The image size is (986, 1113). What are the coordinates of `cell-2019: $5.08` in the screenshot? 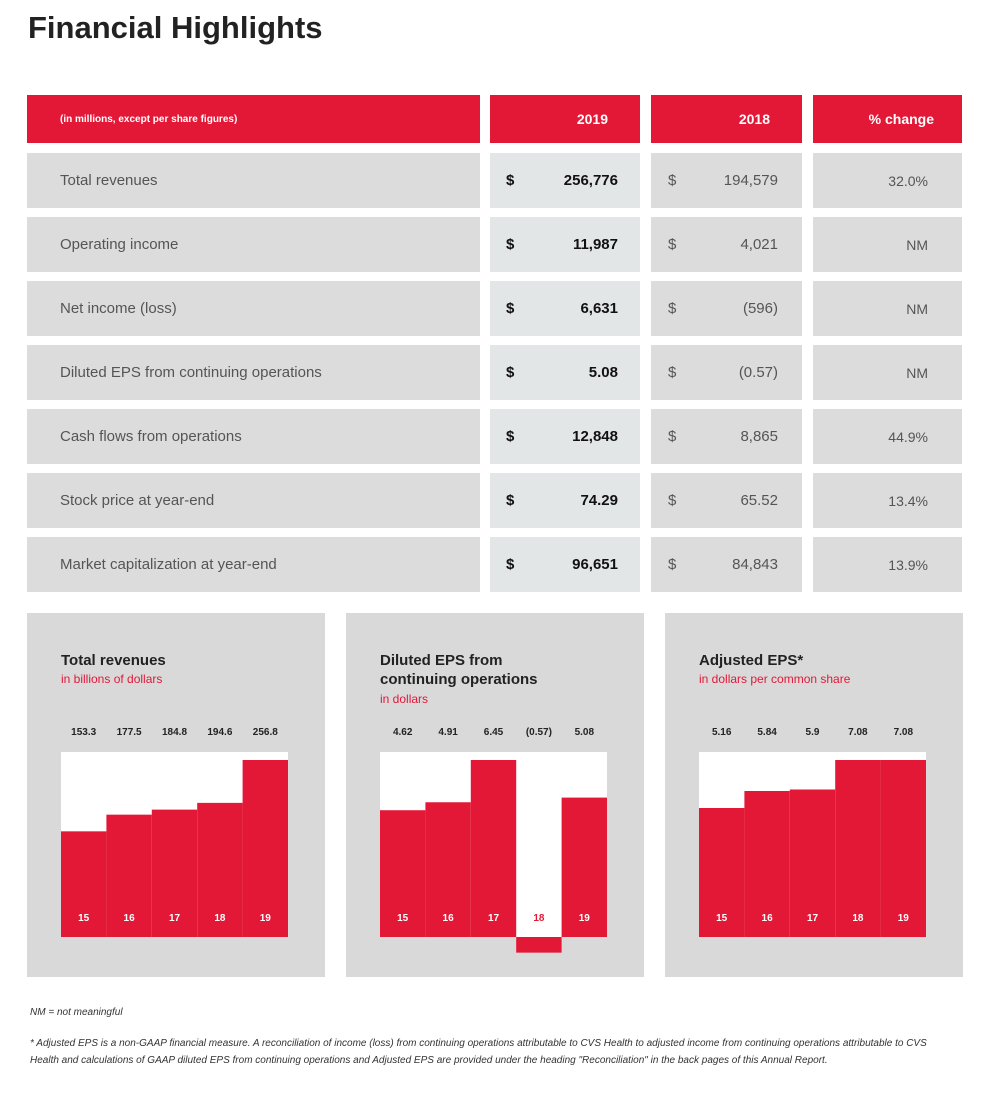 It's located at (565, 372).